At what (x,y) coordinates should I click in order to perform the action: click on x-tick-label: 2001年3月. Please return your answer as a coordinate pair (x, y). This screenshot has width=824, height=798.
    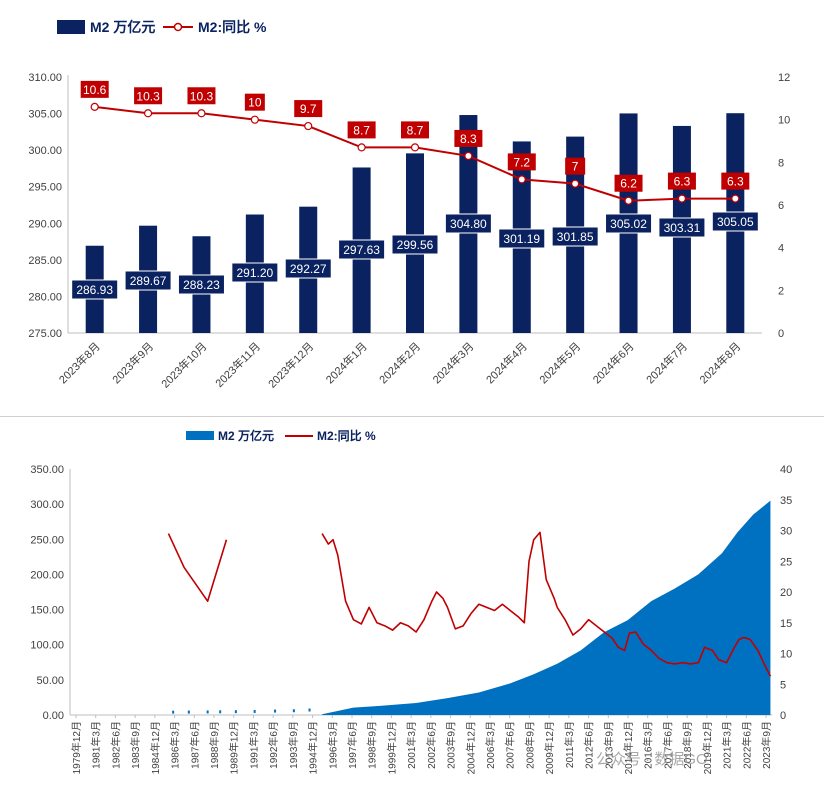
    Looking at the image, I should click on (411, 745).